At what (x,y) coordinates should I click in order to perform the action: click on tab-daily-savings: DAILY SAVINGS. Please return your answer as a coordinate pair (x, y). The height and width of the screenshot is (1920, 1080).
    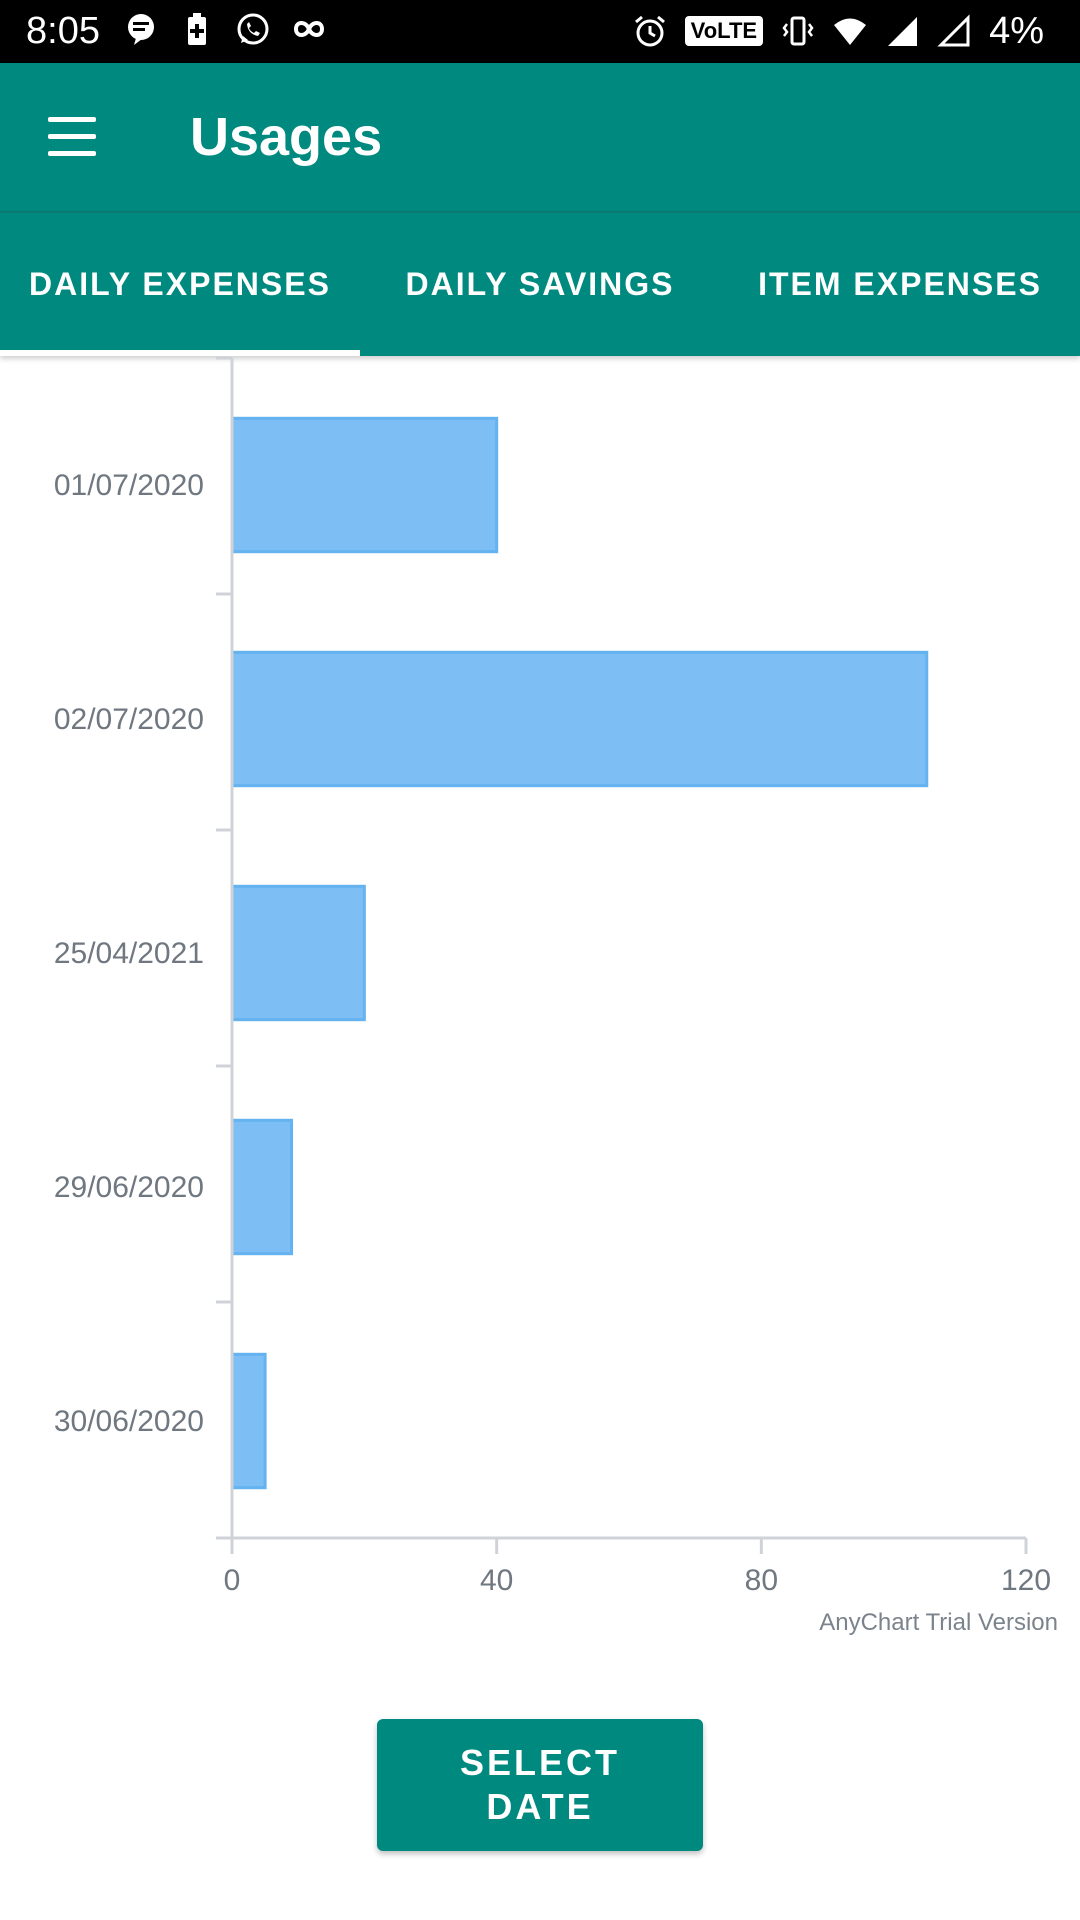
    Looking at the image, I should click on (540, 284).